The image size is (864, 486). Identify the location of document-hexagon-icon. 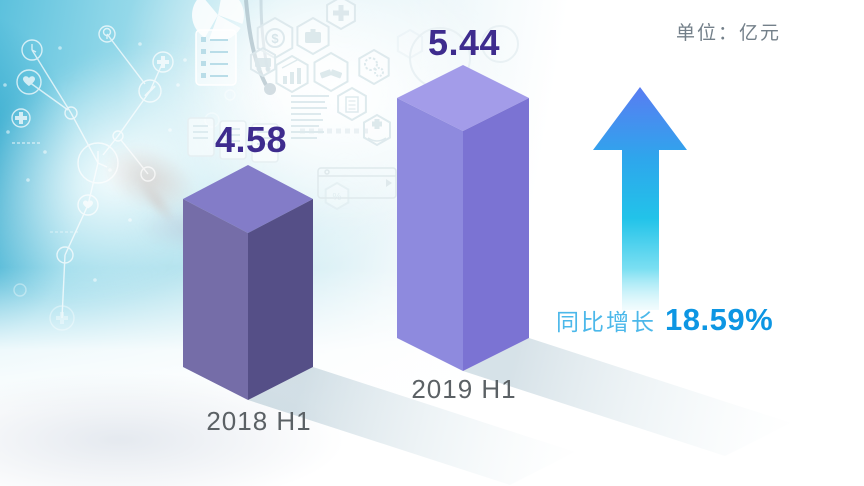
(352, 104).